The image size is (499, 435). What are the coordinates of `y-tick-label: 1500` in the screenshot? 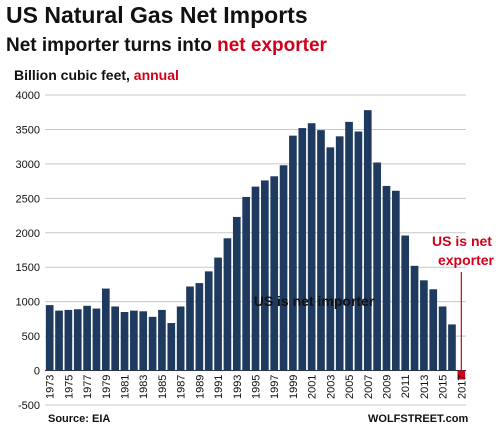 It's located at (28, 268).